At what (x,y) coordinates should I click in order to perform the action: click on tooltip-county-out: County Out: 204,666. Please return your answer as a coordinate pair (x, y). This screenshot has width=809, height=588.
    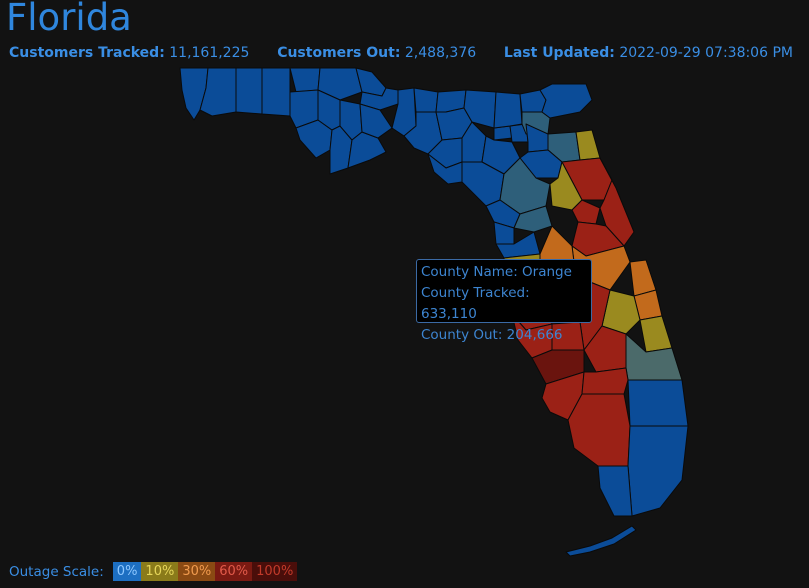
    Looking at the image, I should click on (492, 335).